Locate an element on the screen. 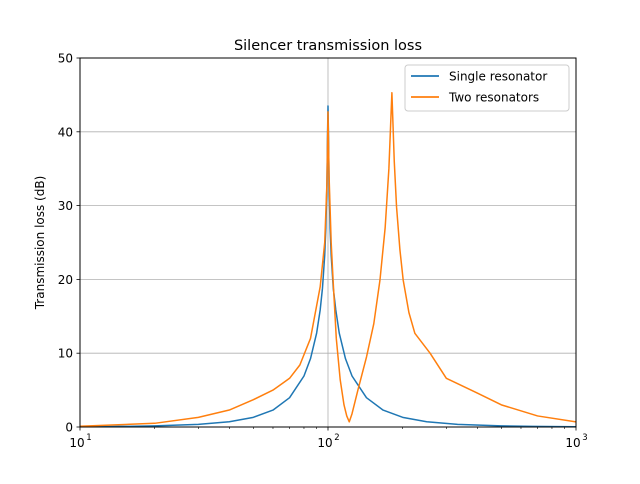  x-tick-label-exponent: 1 is located at coordinates (88, 438).